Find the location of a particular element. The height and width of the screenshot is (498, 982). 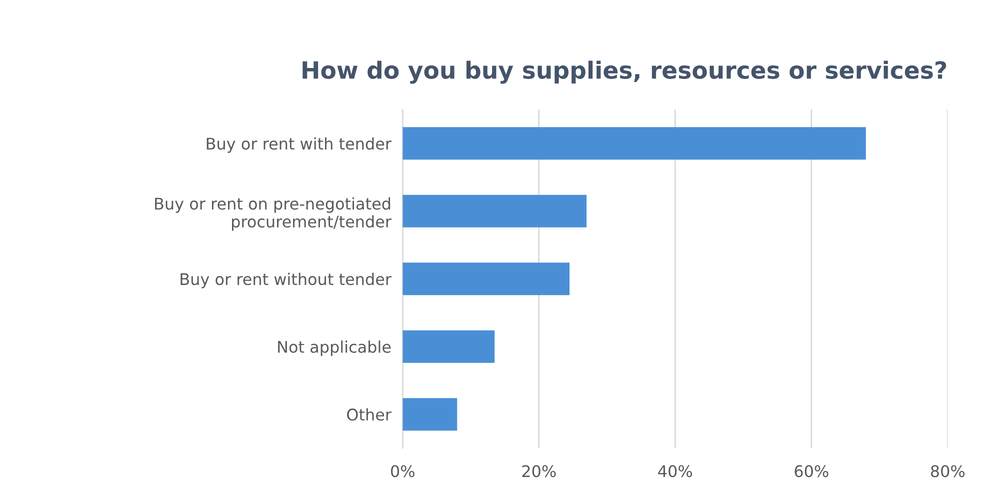

x-tick-label: 60% is located at coordinates (811, 471).